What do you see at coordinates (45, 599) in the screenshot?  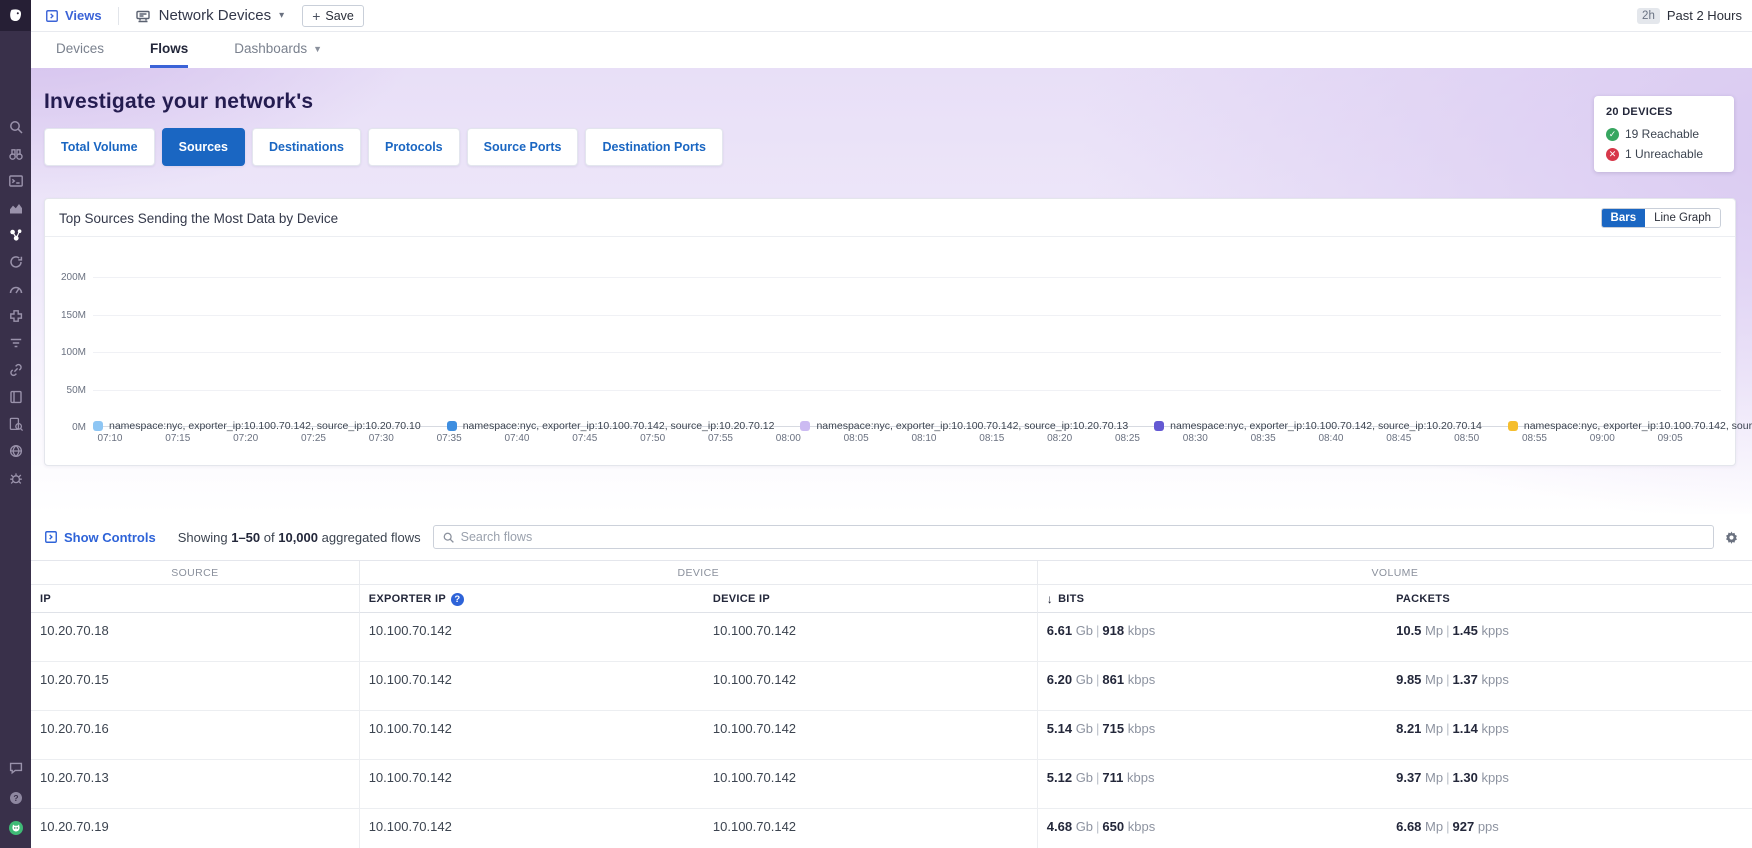 I see `col-ip-label: IP` at bounding box center [45, 599].